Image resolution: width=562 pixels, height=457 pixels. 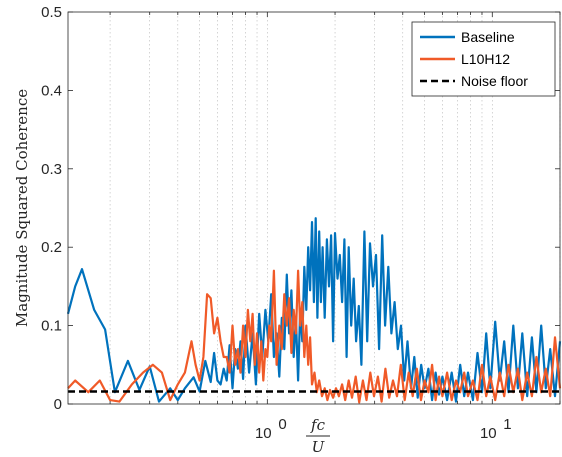 What do you see at coordinates (318, 425) in the screenshot?
I see `x-axis-label-numerator: fc` at bounding box center [318, 425].